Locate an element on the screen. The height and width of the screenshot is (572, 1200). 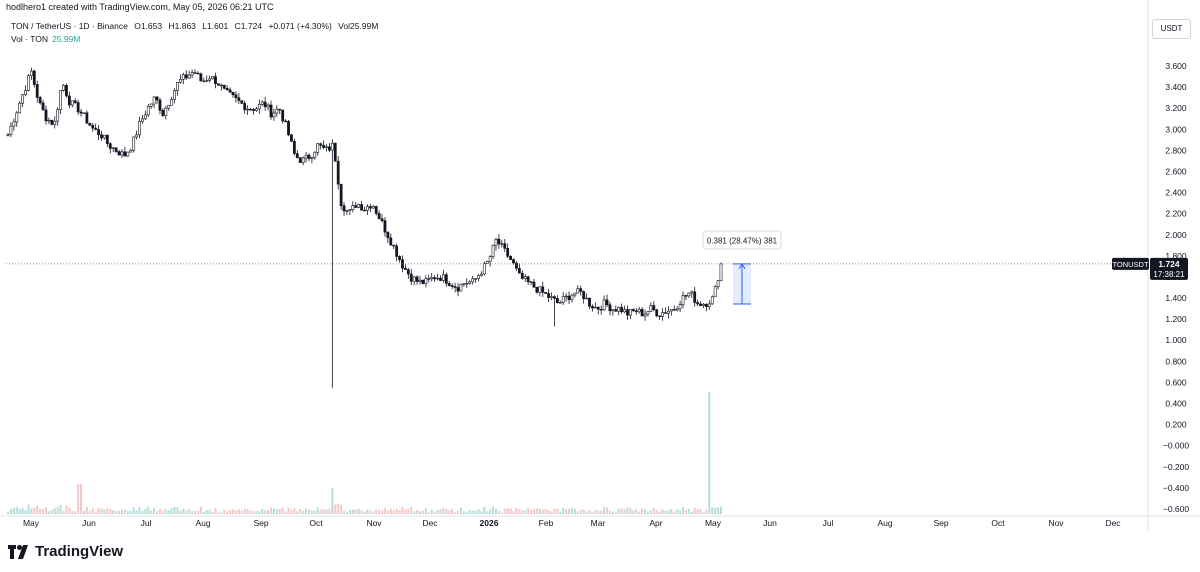
y-tick-label: 2.400 is located at coordinates (1176, 193).